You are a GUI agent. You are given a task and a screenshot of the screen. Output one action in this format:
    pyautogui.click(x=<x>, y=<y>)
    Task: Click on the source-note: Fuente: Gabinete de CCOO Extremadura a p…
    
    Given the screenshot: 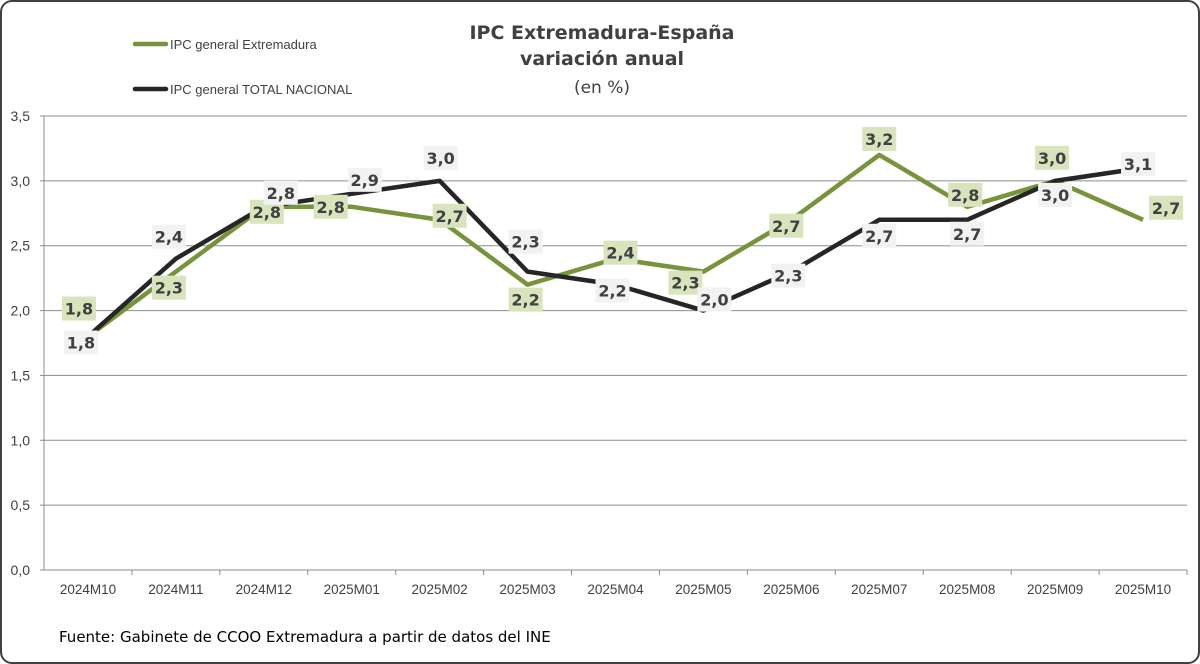 What is the action you would take?
    pyautogui.click(x=305, y=637)
    